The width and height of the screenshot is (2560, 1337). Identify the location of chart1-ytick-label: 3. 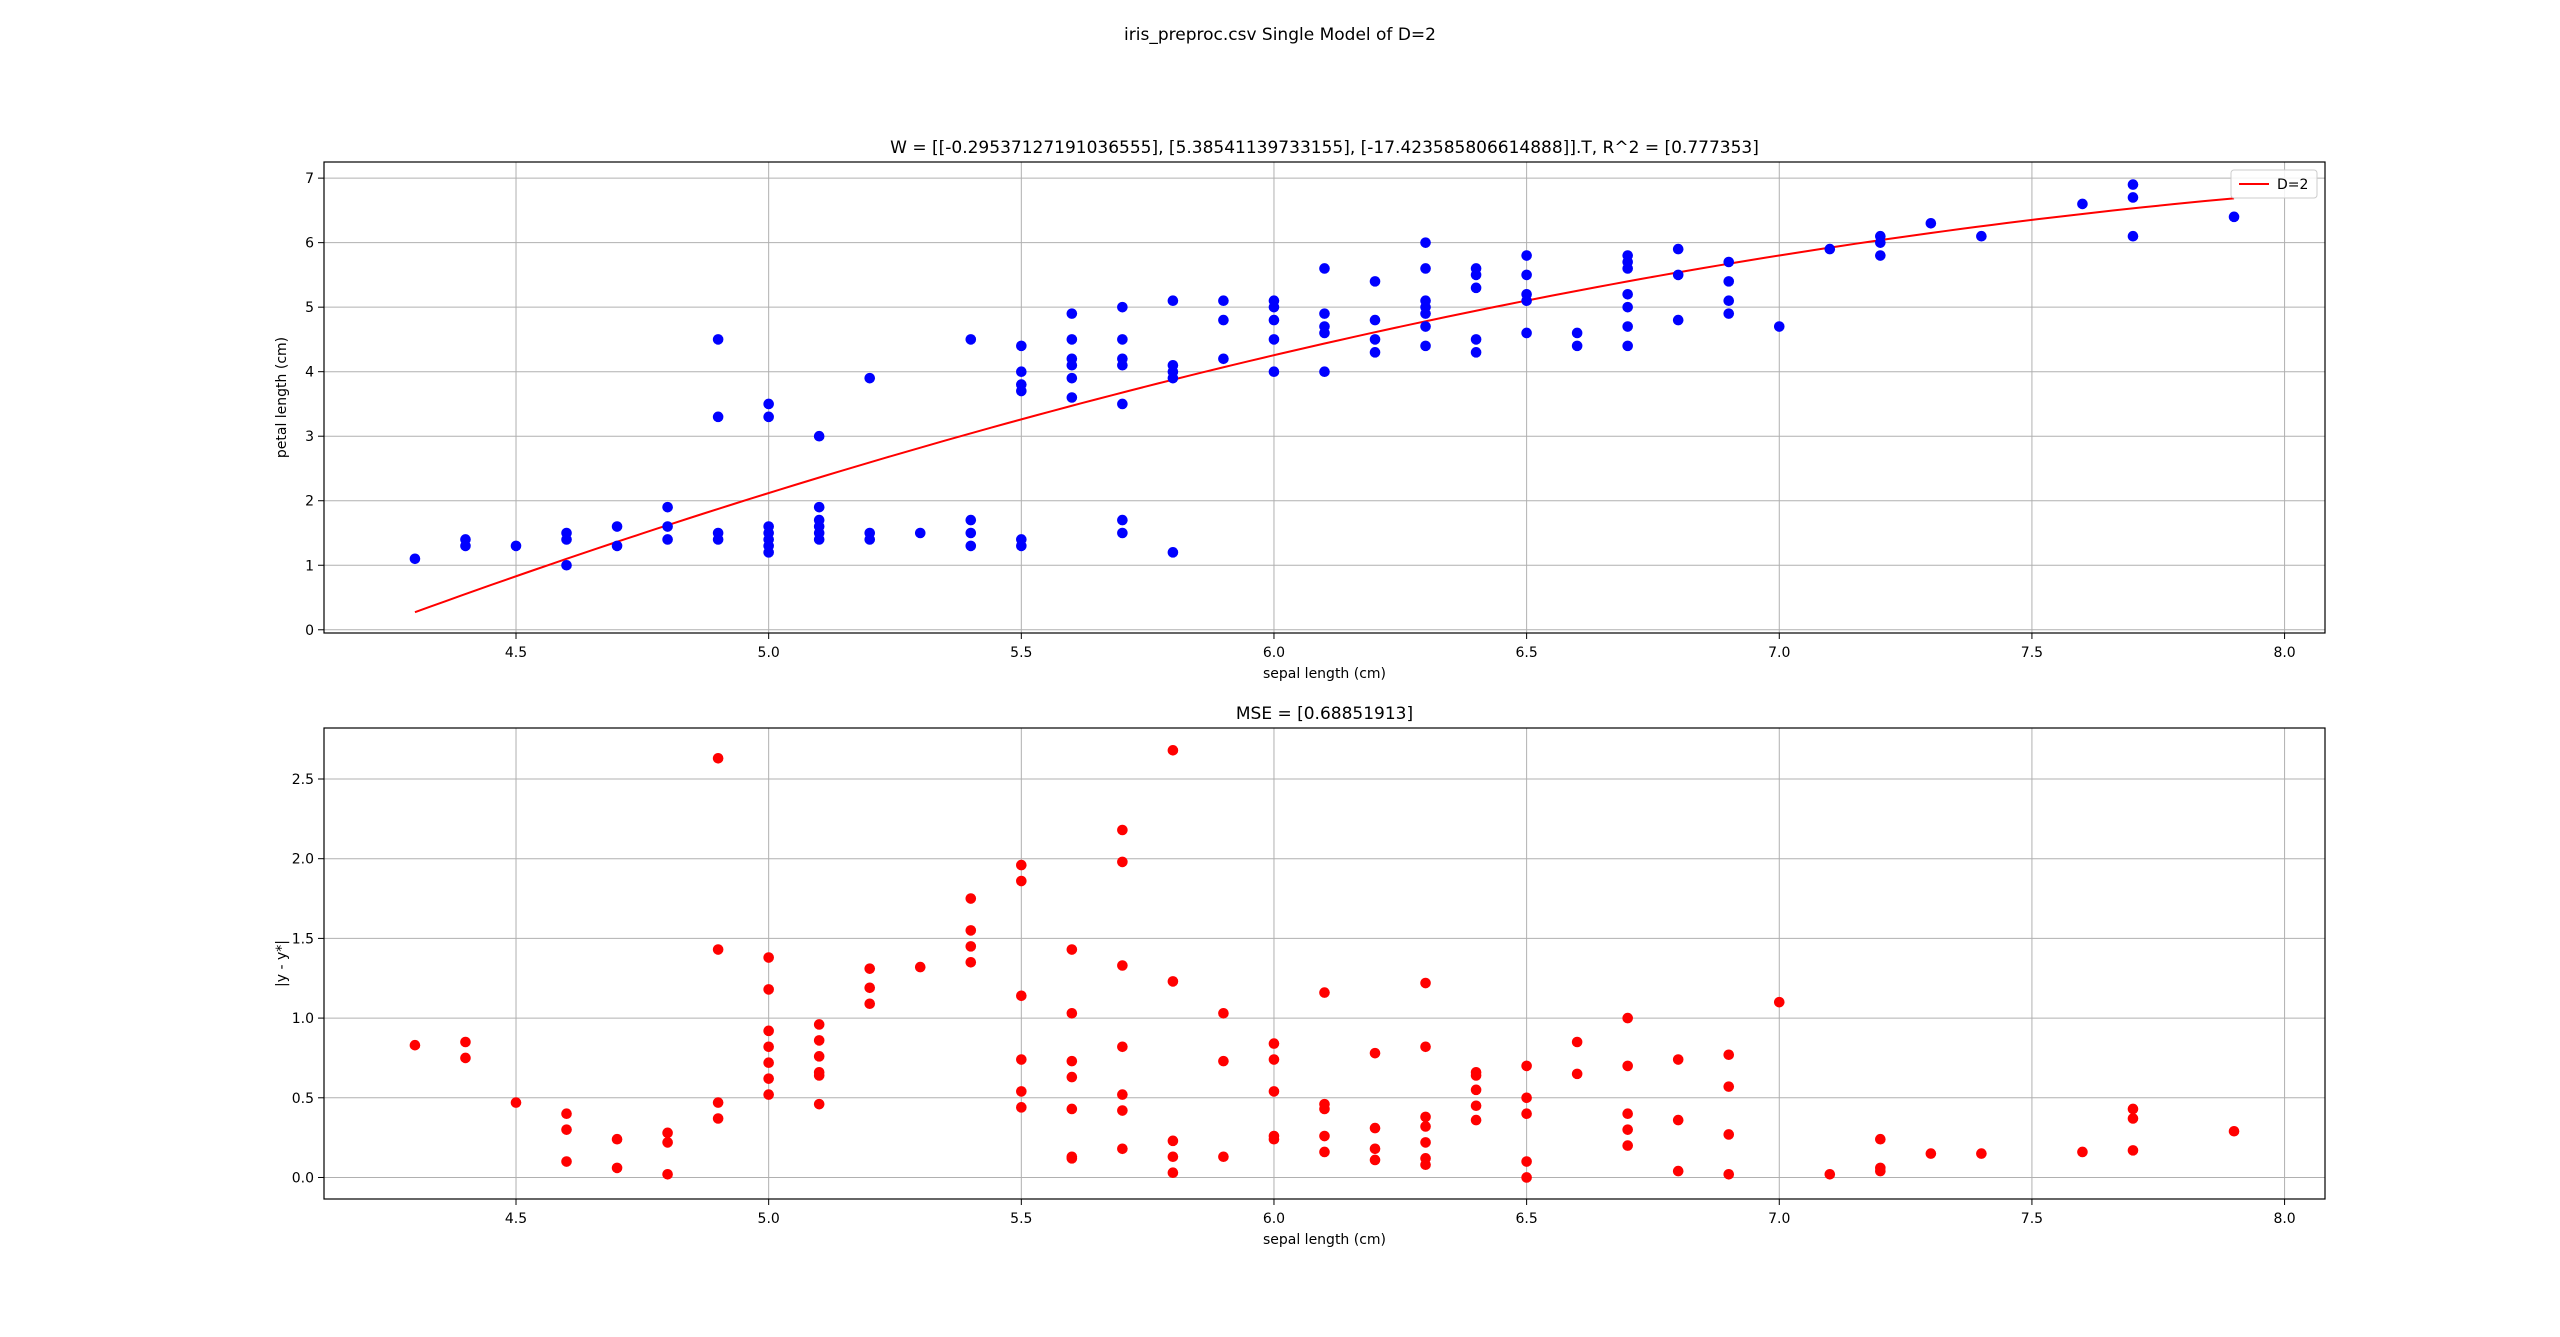
(309, 437).